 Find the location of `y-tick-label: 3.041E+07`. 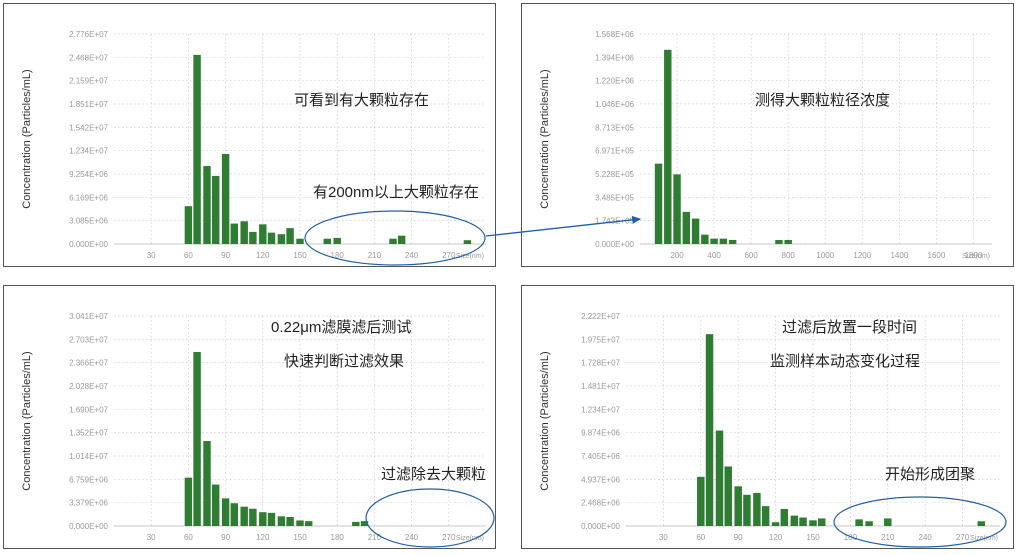

y-tick-label: 3.041E+07 is located at coordinates (88, 316).